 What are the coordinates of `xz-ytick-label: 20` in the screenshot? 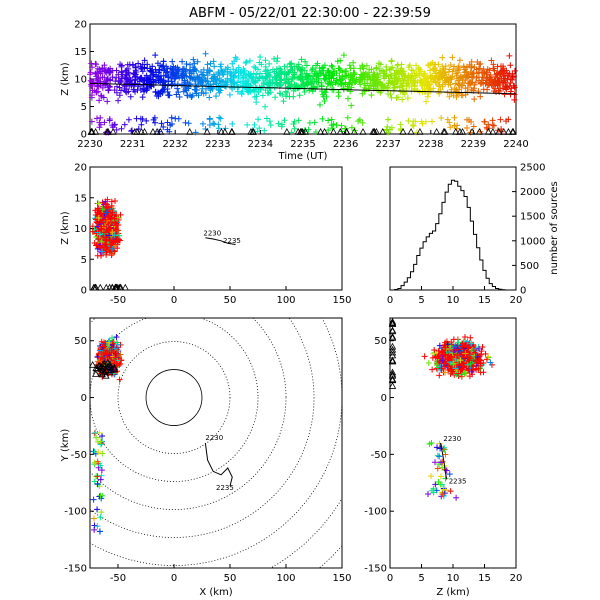 It's located at (80, 168).